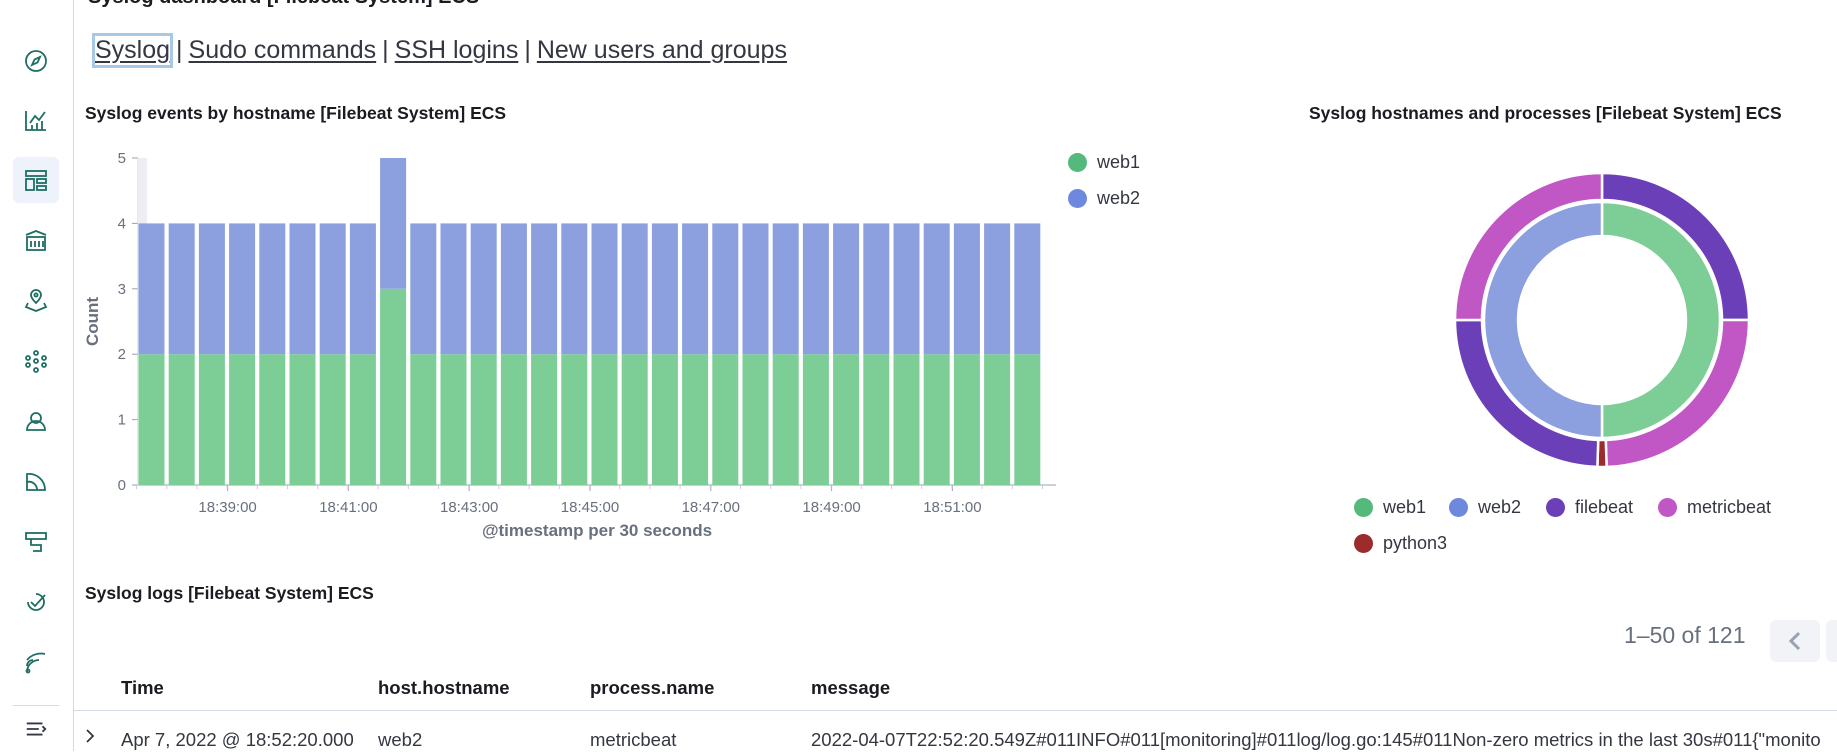 The width and height of the screenshot is (1837, 752). I want to click on column-header-hostname: host.hostname, so click(444, 687).